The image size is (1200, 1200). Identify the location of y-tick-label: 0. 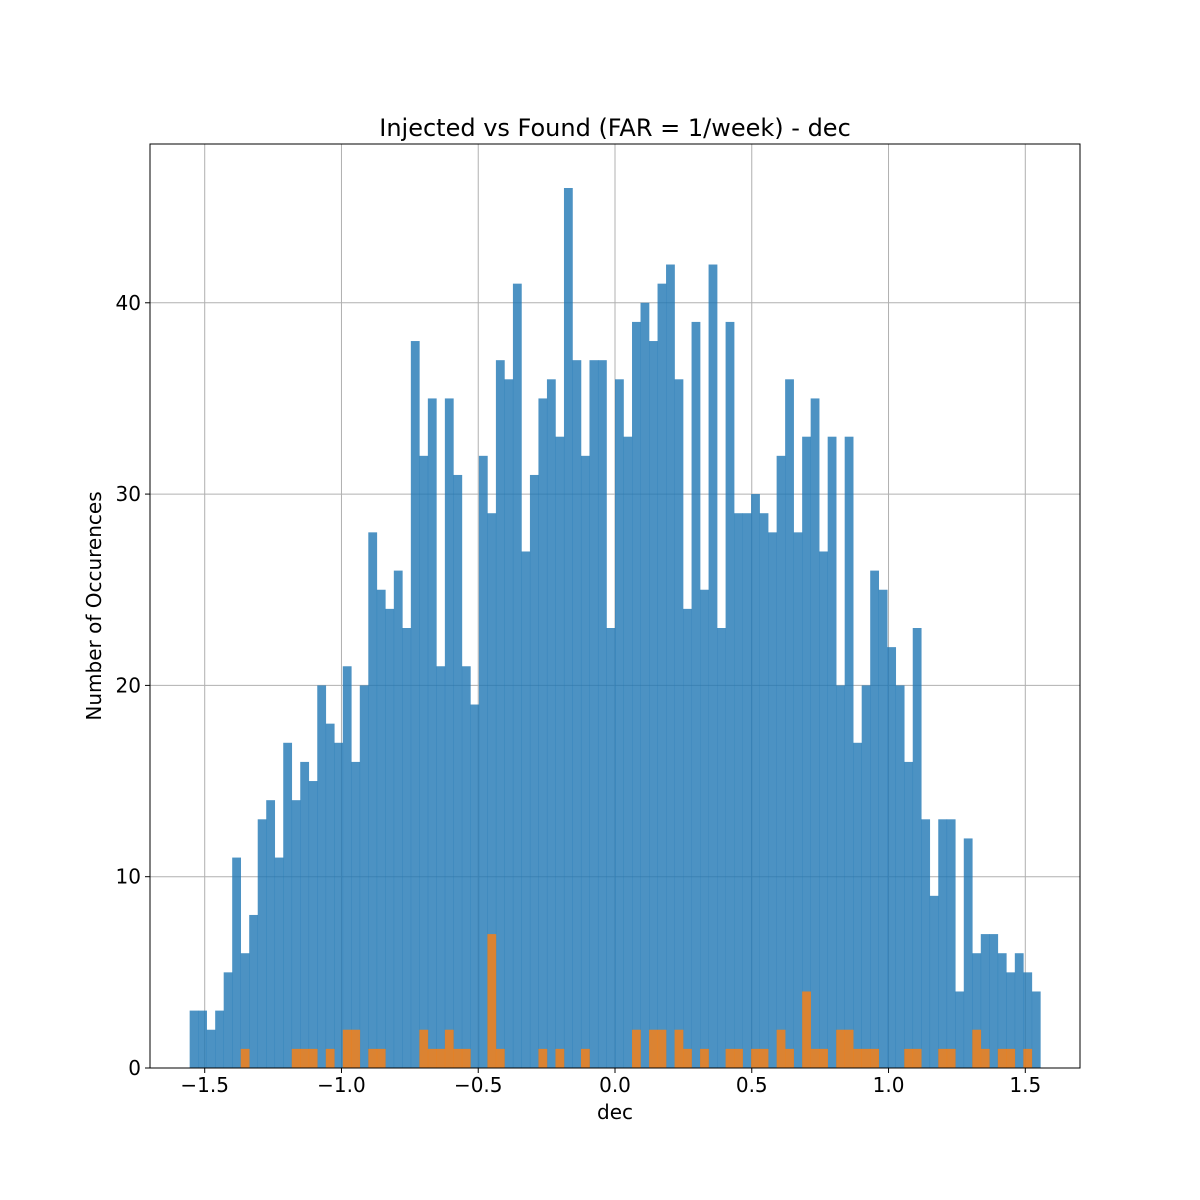
(134, 1068).